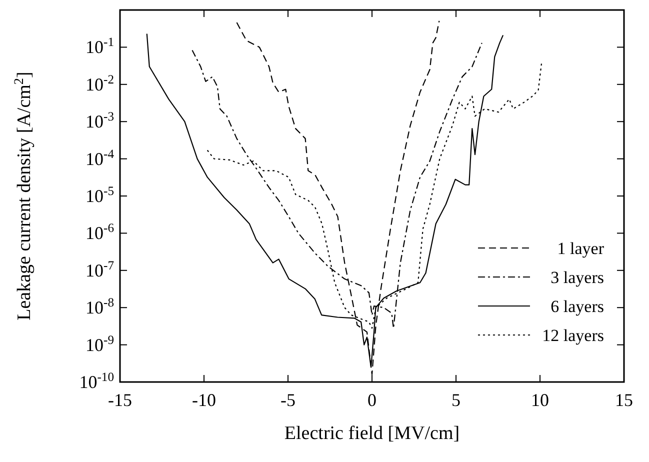 The image size is (649, 462). What do you see at coordinates (100, 157) in the screenshot?
I see `y-tick-label: 10$^{-4}$` at bounding box center [100, 157].